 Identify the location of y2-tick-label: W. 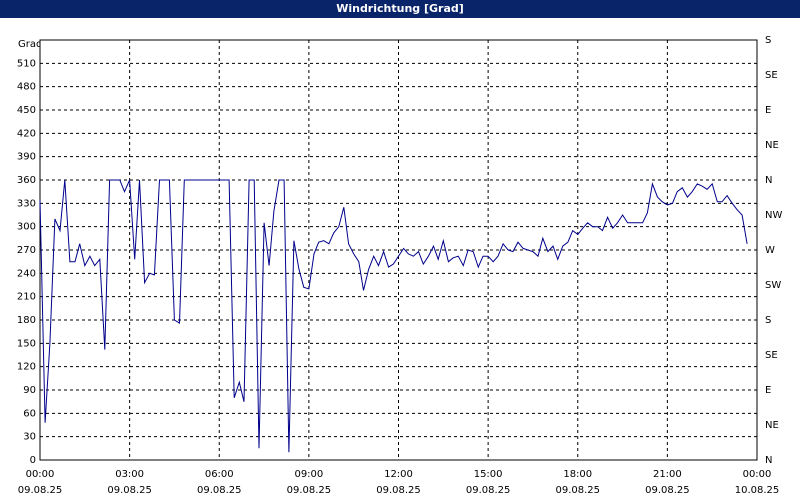
(770, 250).